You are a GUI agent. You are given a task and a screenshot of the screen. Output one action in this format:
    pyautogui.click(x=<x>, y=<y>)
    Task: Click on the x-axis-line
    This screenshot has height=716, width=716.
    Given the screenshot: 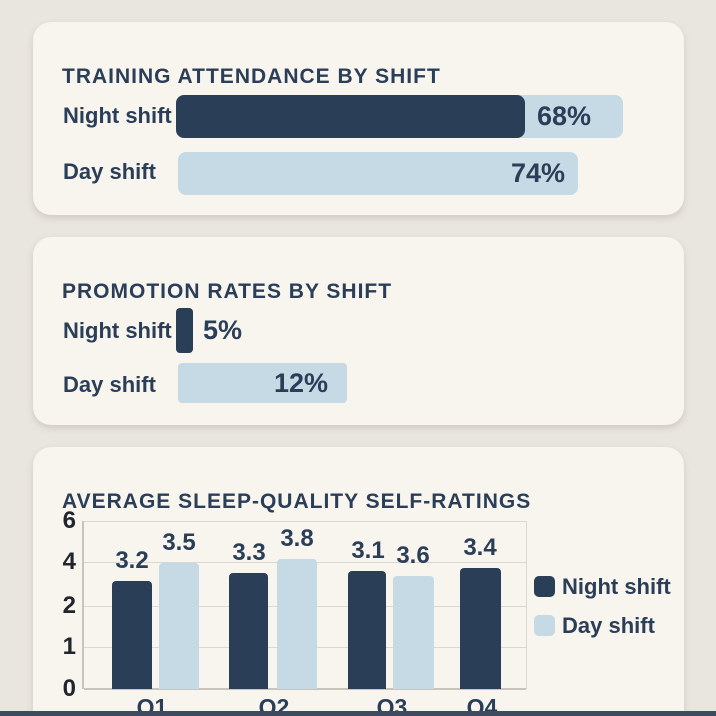 What is the action you would take?
    pyautogui.click(x=305, y=689)
    